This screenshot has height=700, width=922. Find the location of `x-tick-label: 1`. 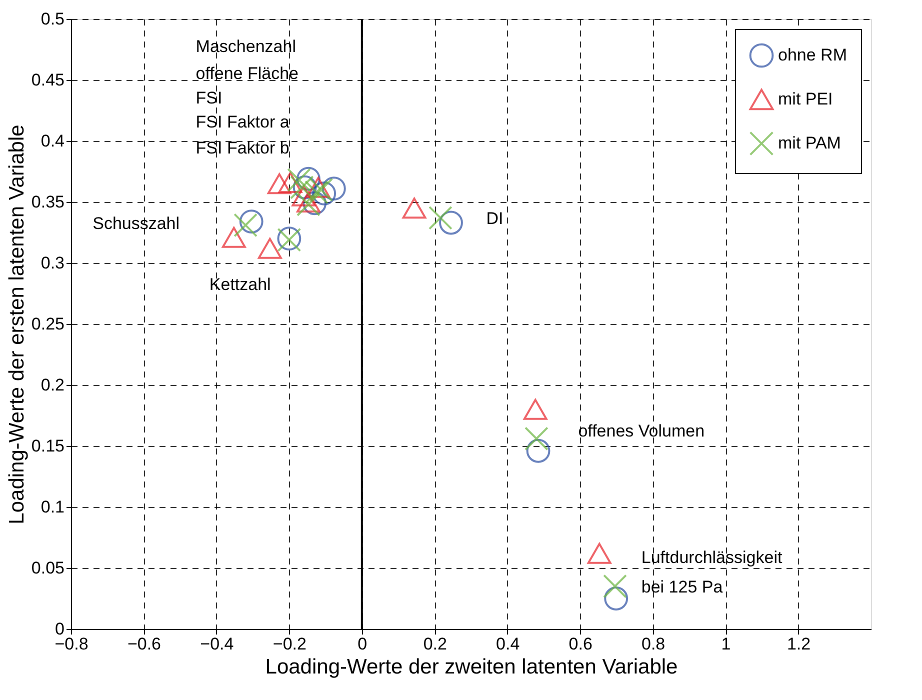

x-tick-label: 1 is located at coordinates (726, 644).